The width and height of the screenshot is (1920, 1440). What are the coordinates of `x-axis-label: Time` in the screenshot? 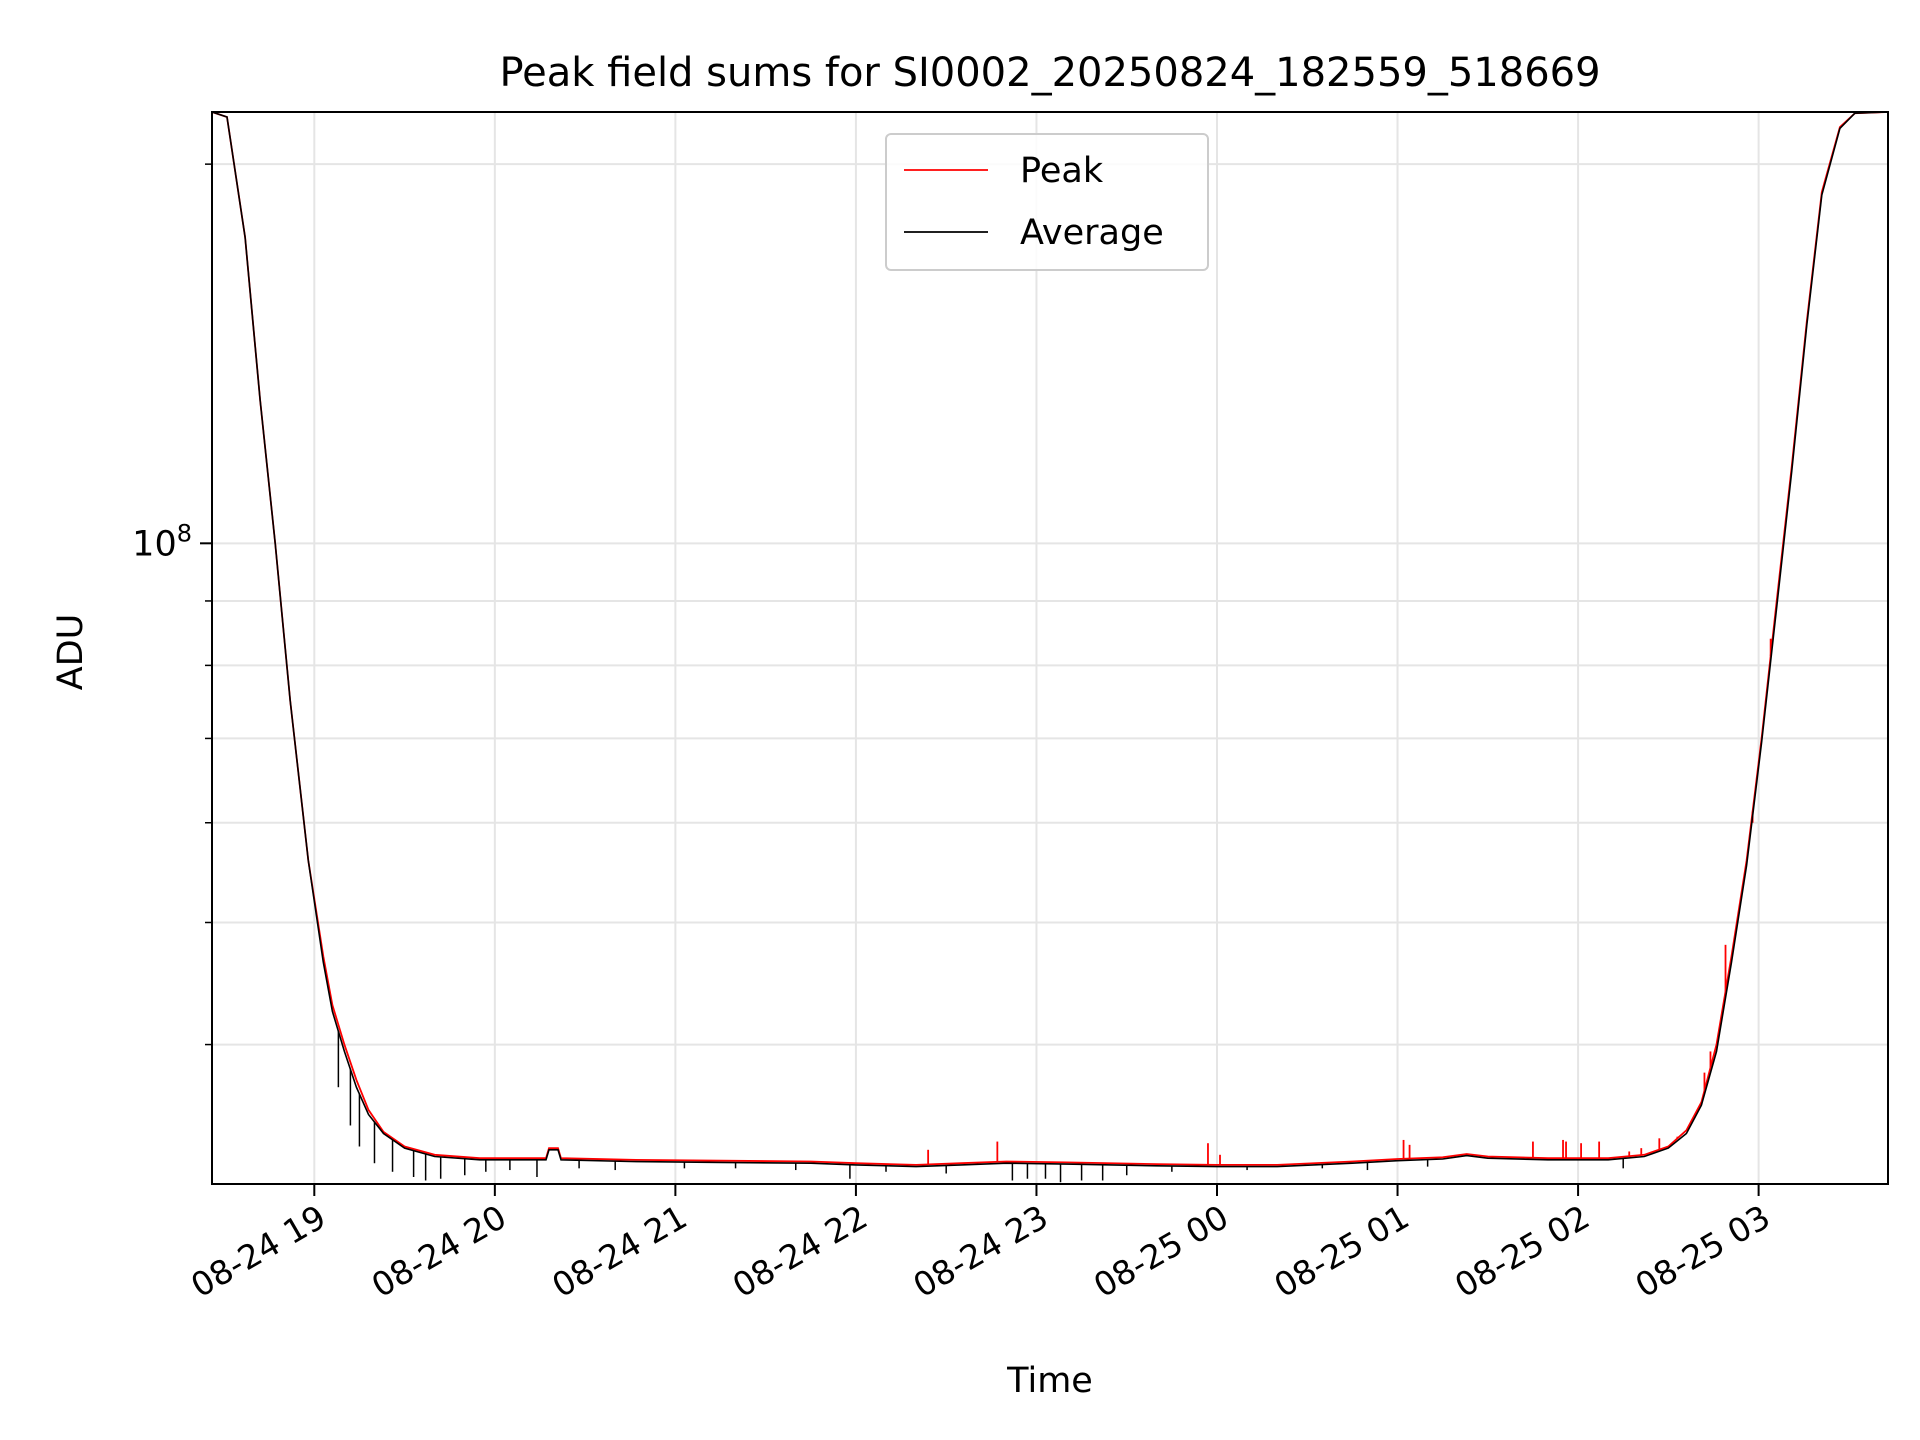 It's located at (1049, 1381).